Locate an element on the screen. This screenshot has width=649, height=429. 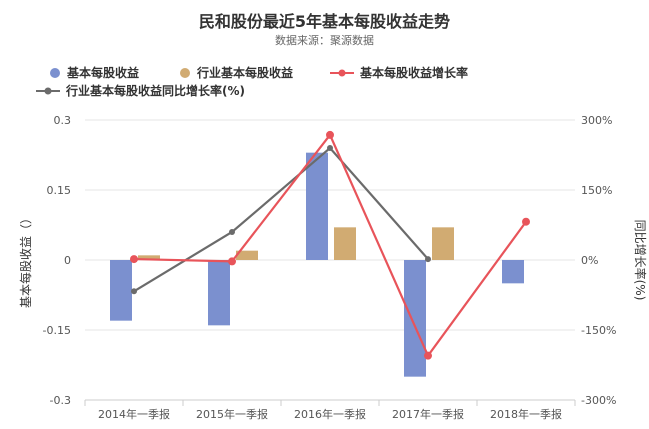
y-left-tick-label: -0.3 is located at coordinates (60, 400).